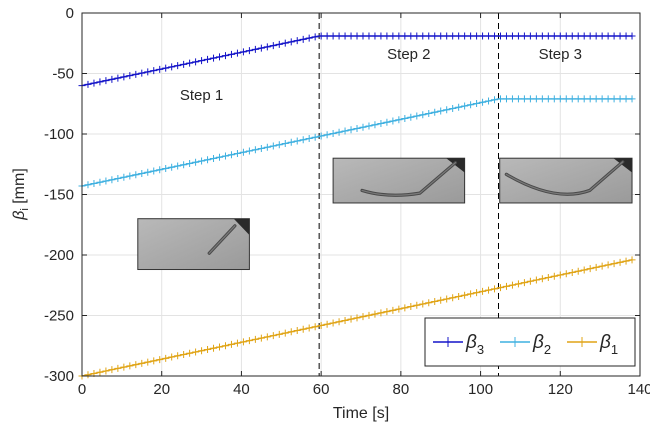 This screenshot has height=430, width=650. Describe the element at coordinates (582, 342) in the screenshot. I see `legend-marker` at that location.